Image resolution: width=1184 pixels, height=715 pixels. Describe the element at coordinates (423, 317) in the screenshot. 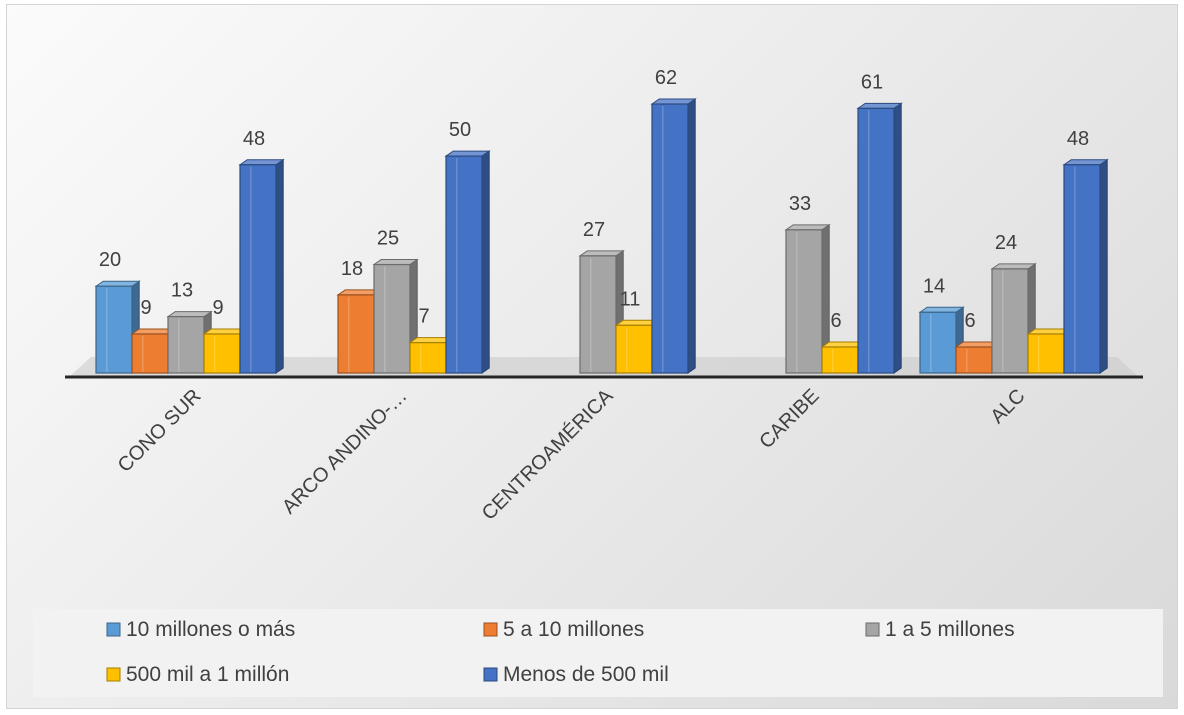

I see `data-label-2-4: 7` at that location.